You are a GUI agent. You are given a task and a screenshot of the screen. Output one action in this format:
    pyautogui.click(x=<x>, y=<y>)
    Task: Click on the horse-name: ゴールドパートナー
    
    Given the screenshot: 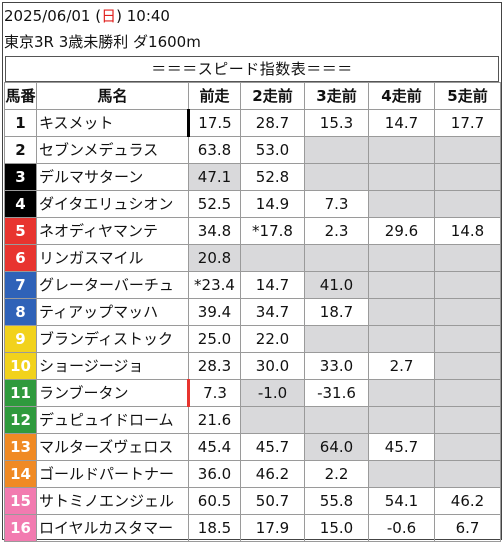 What is the action you would take?
    pyautogui.click(x=112, y=474)
    